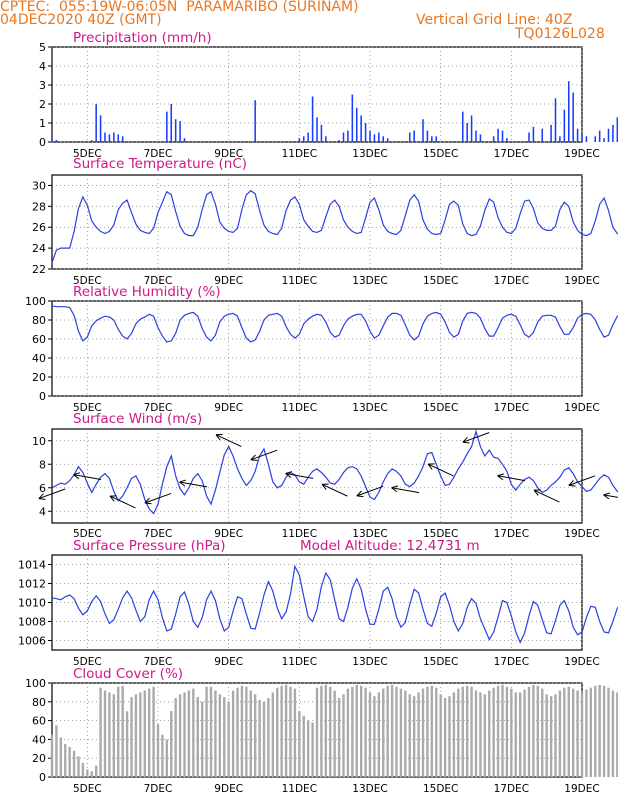 The image size is (618, 800). Describe the element at coordinates (128, 674) in the screenshot. I see `panel-title-6: Cloud Cover (%)` at that location.